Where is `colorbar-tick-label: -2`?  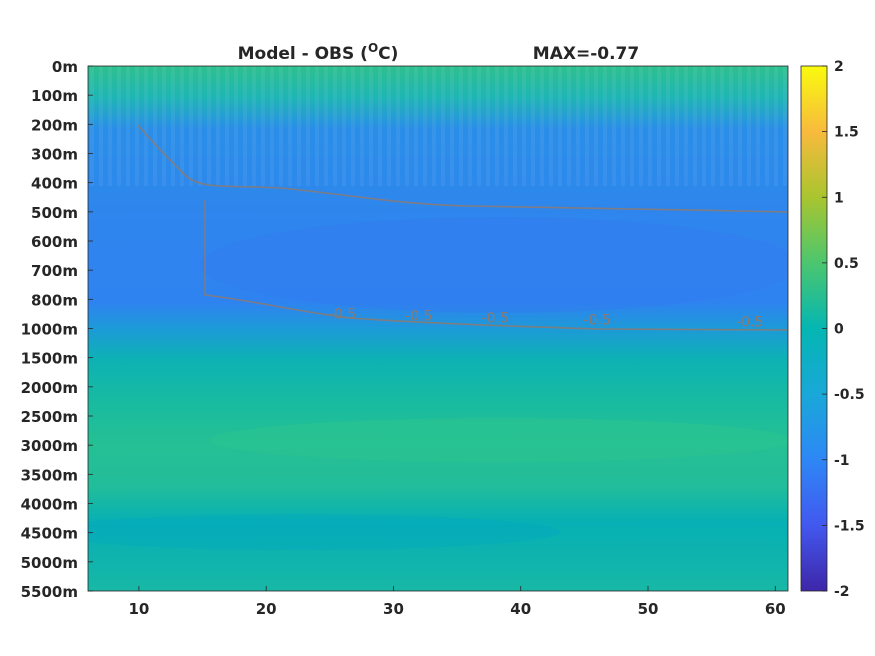
colorbar-tick-label: -2 is located at coordinates (842, 592).